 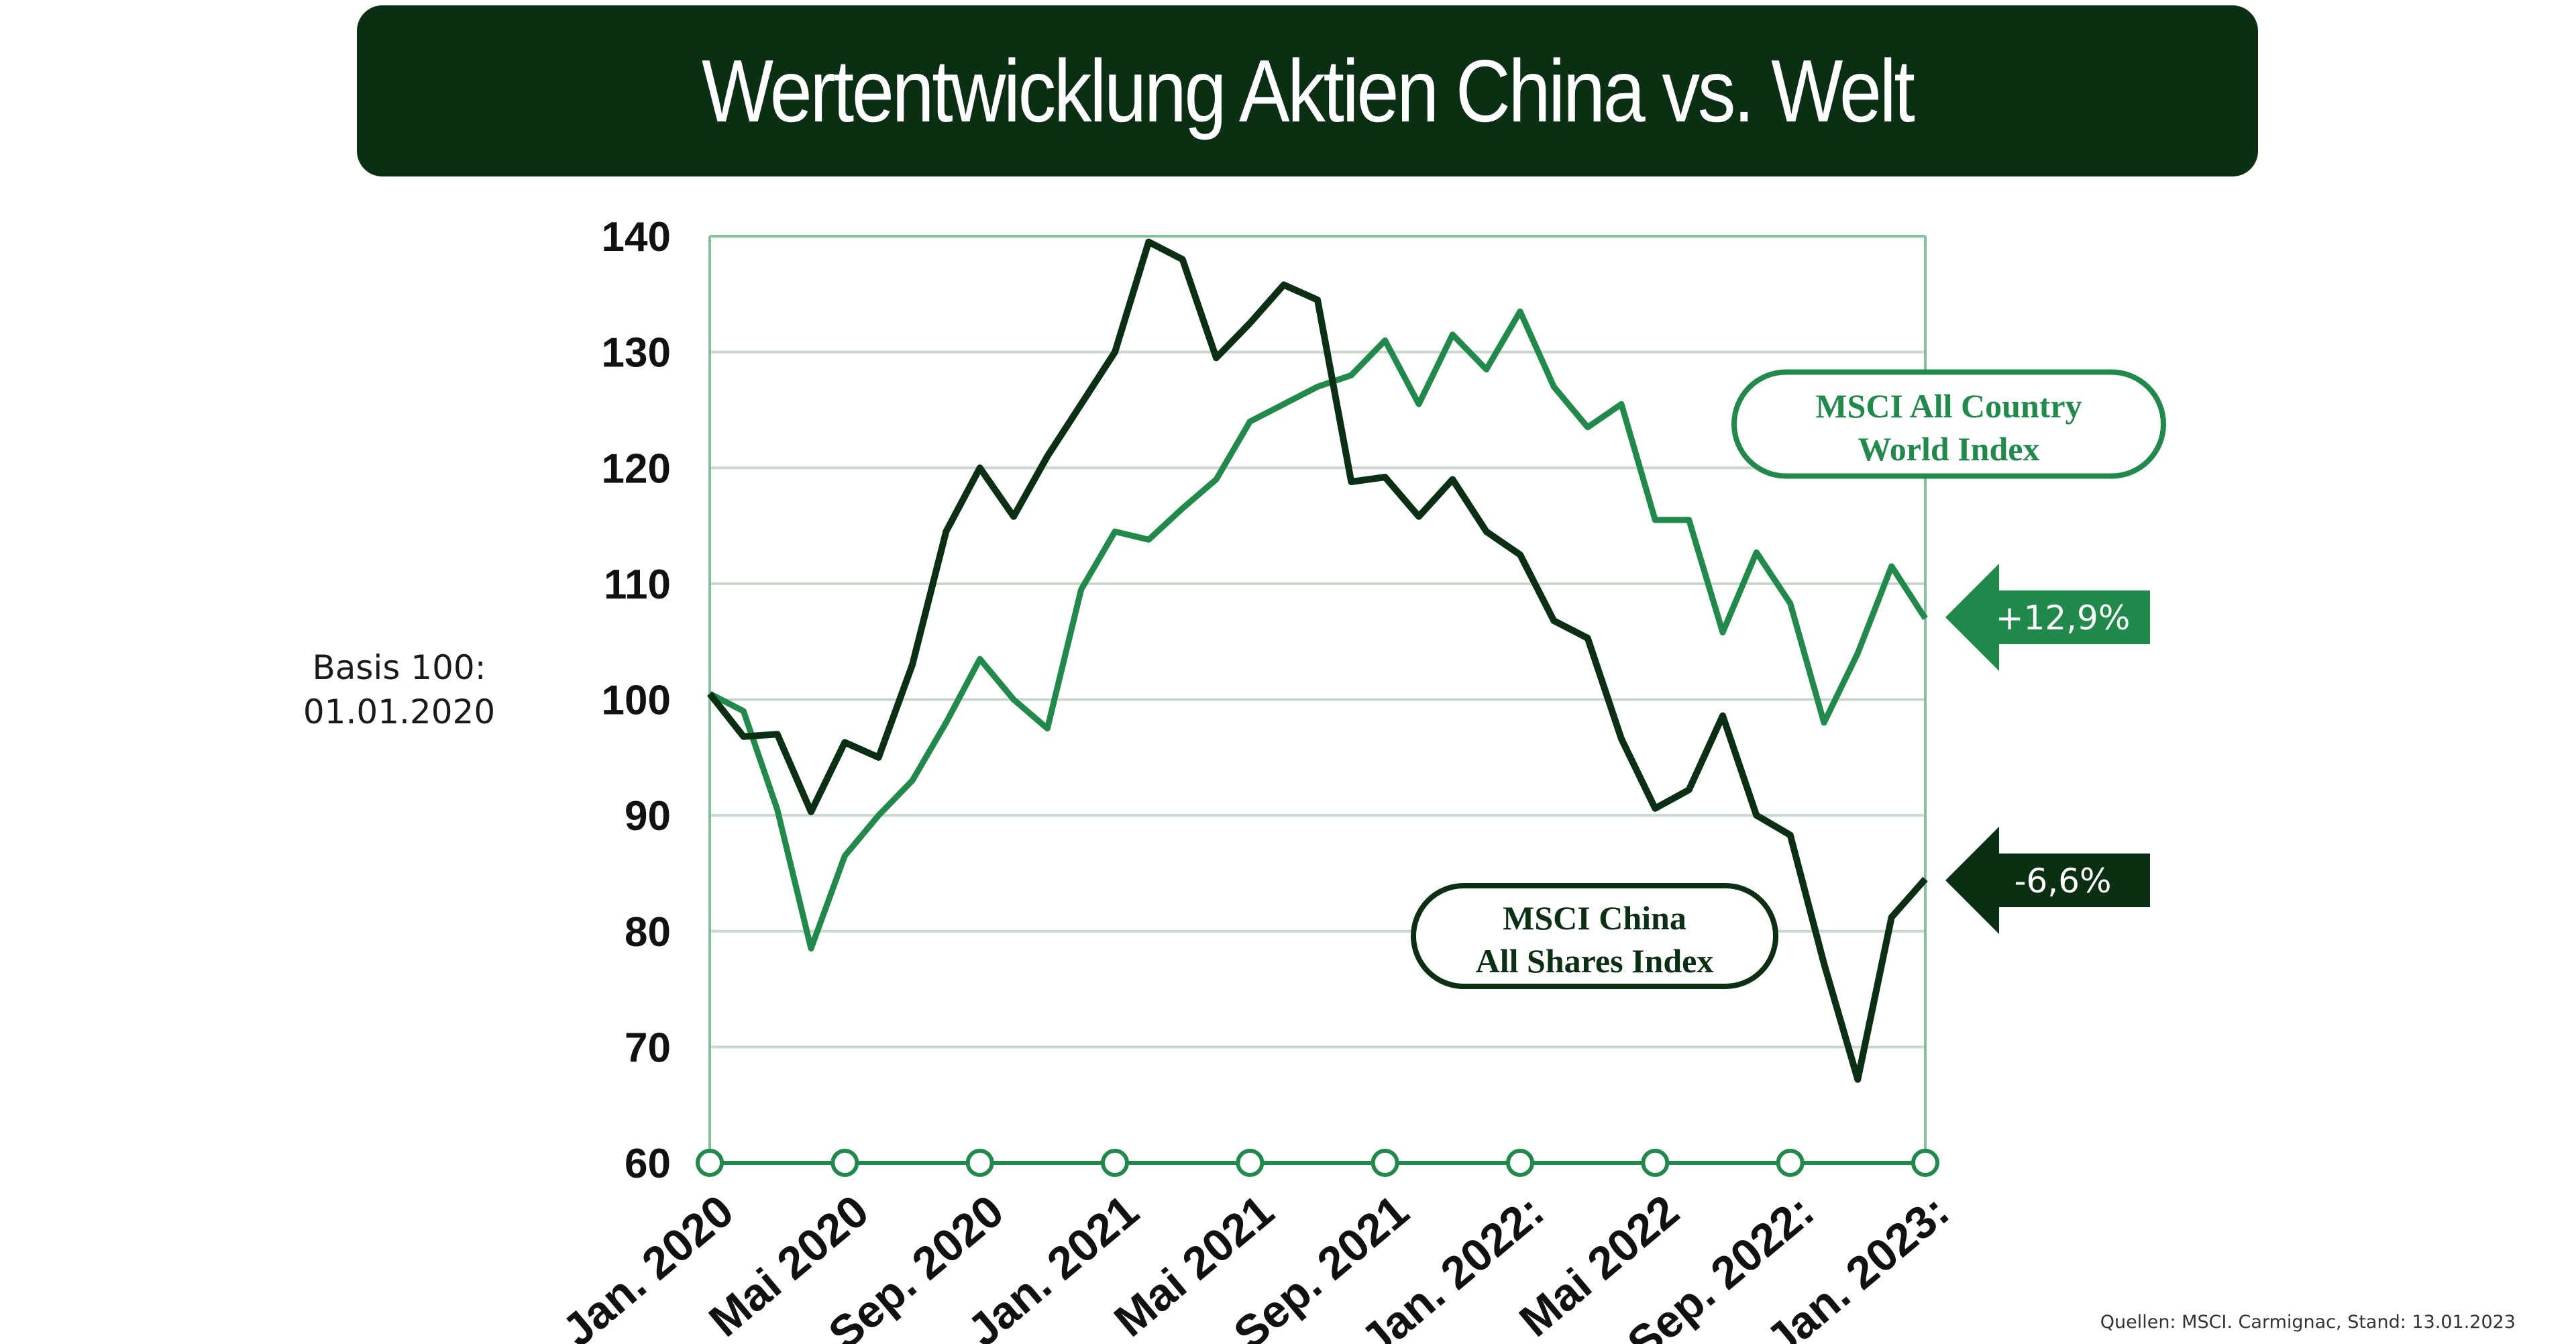 I want to click on chart-title: Wertentwicklung Aktien China vs. Welt, so click(x=1308, y=91).